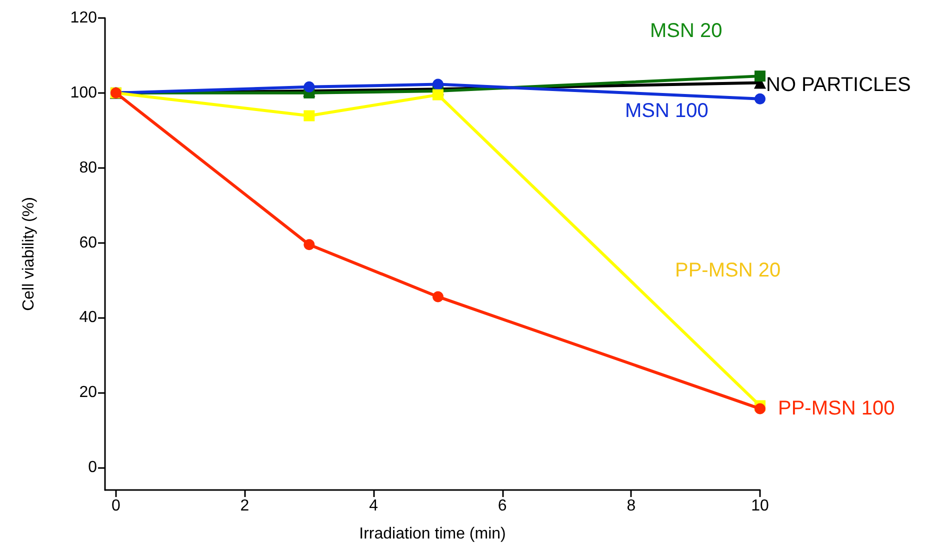  I want to click on y-tick-label: 40, so click(88, 317).